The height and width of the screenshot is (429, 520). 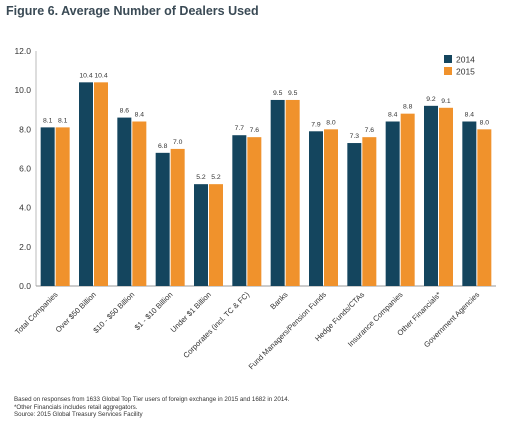 I want to click on x-category-label: Fund Managers/Pension Funds, so click(x=287, y=330).